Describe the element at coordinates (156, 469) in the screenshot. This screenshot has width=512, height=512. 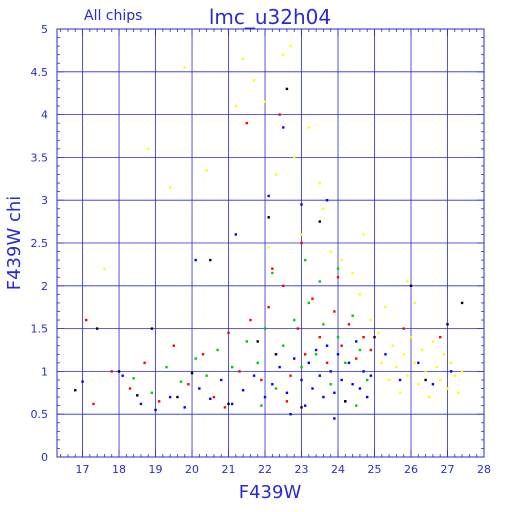
I see `x-tick-label: 19` at that location.